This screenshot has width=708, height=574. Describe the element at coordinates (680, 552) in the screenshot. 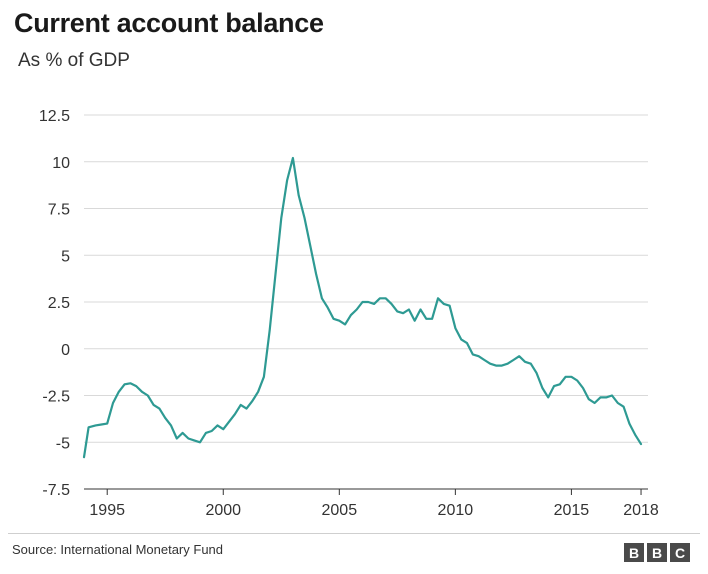

I see `bbc-logo-block: C` at that location.